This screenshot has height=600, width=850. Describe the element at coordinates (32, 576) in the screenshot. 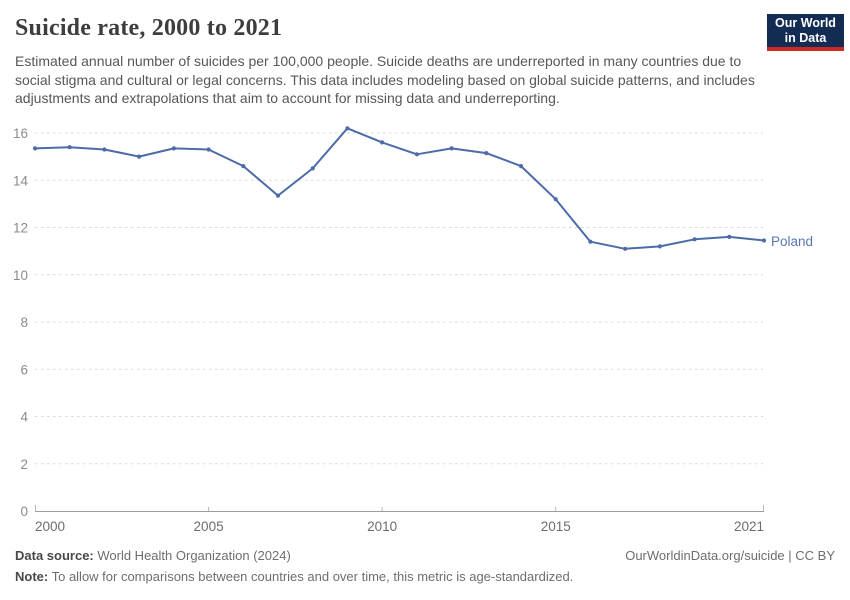

I see `note-label: Note:` at that location.